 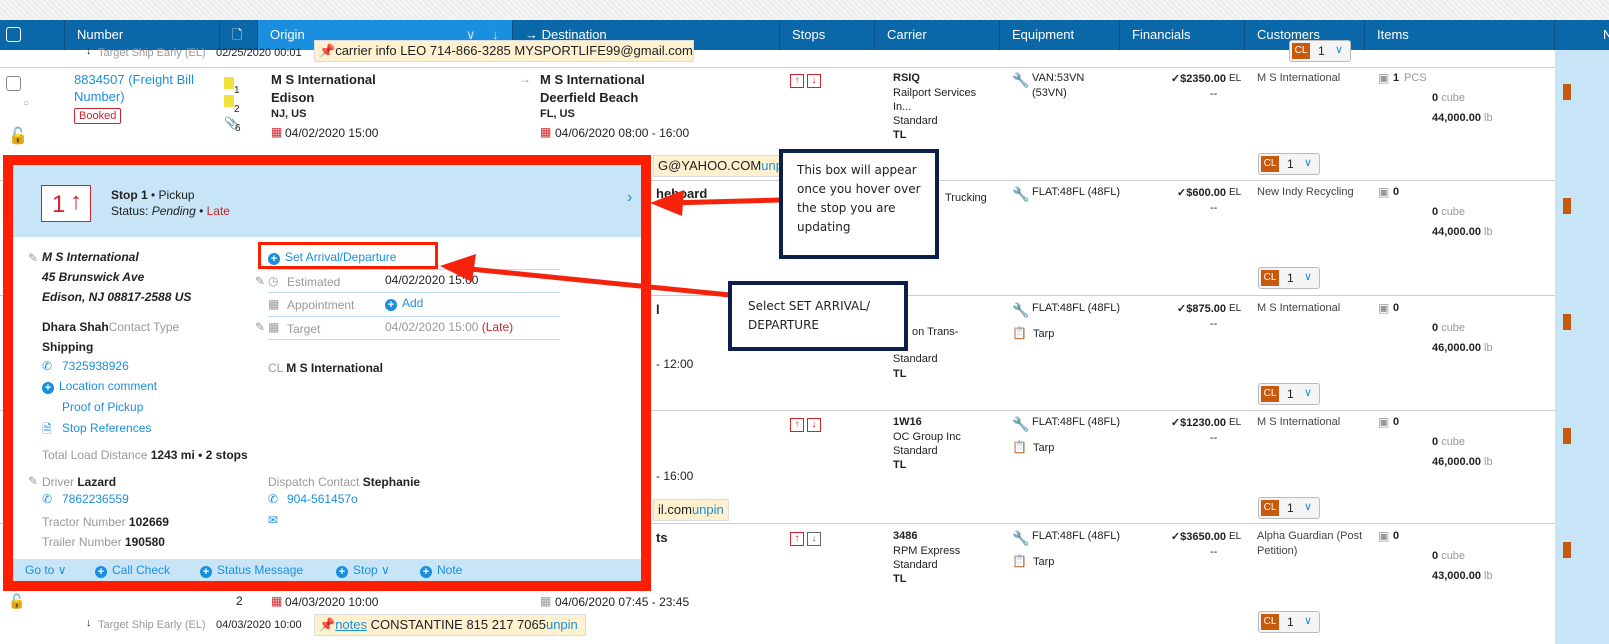 I want to click on origin-name: M S International, so click(x=323, y=79).